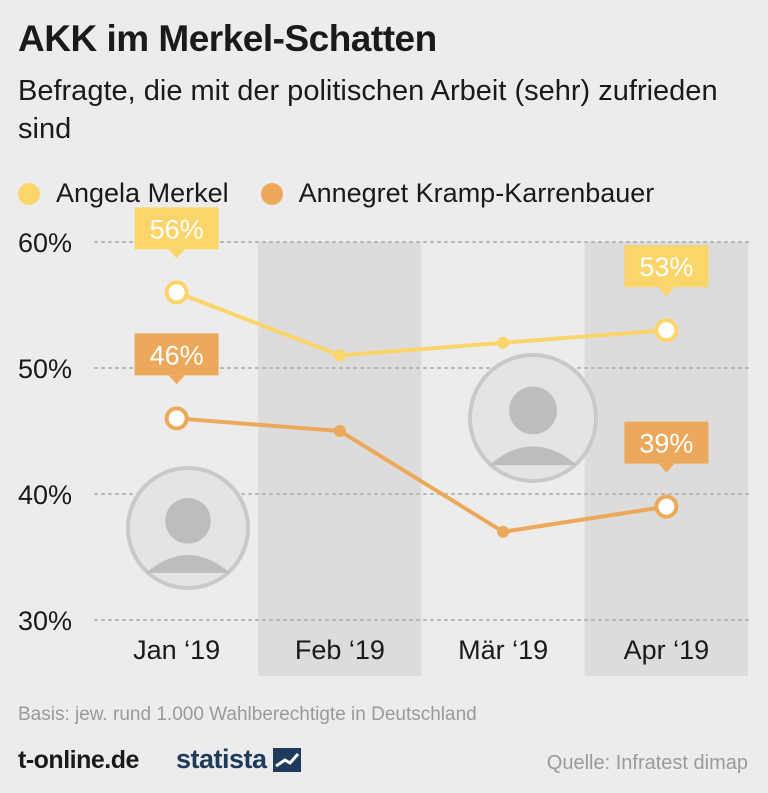 The image size is (768, 793). Describe the element at coordinates (340, 650) in the screenshot. I see `x-tick-label: Feb ‘19` at that location.